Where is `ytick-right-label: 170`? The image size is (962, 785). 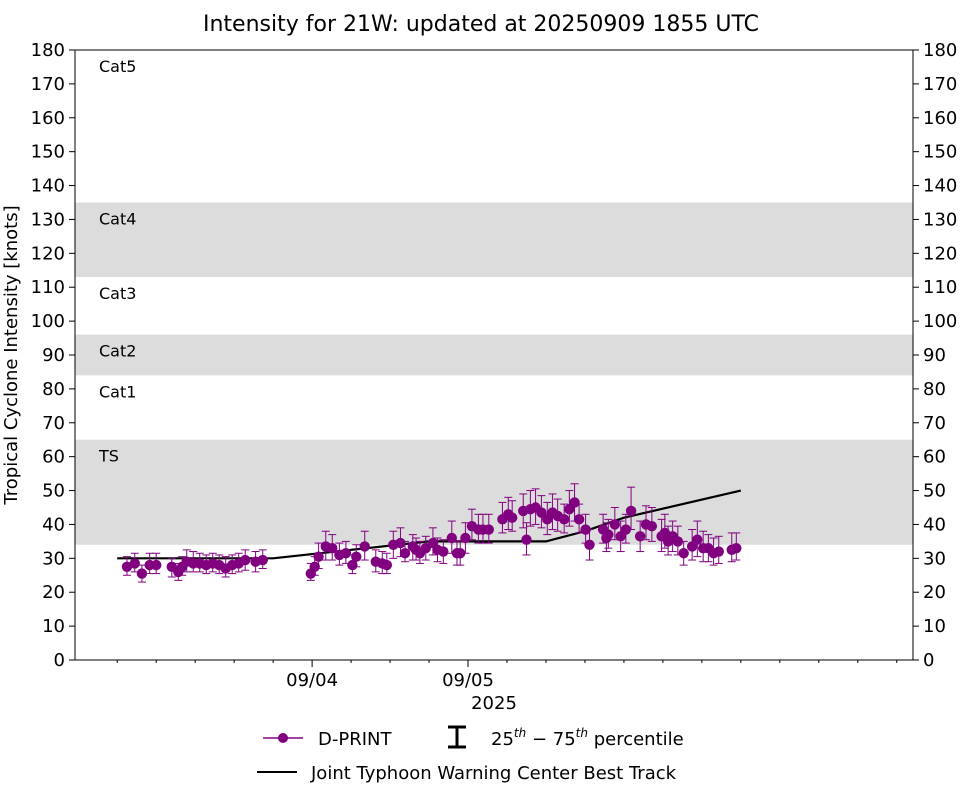
ytick-right-label: 170 is located at coordinates (940, 84).